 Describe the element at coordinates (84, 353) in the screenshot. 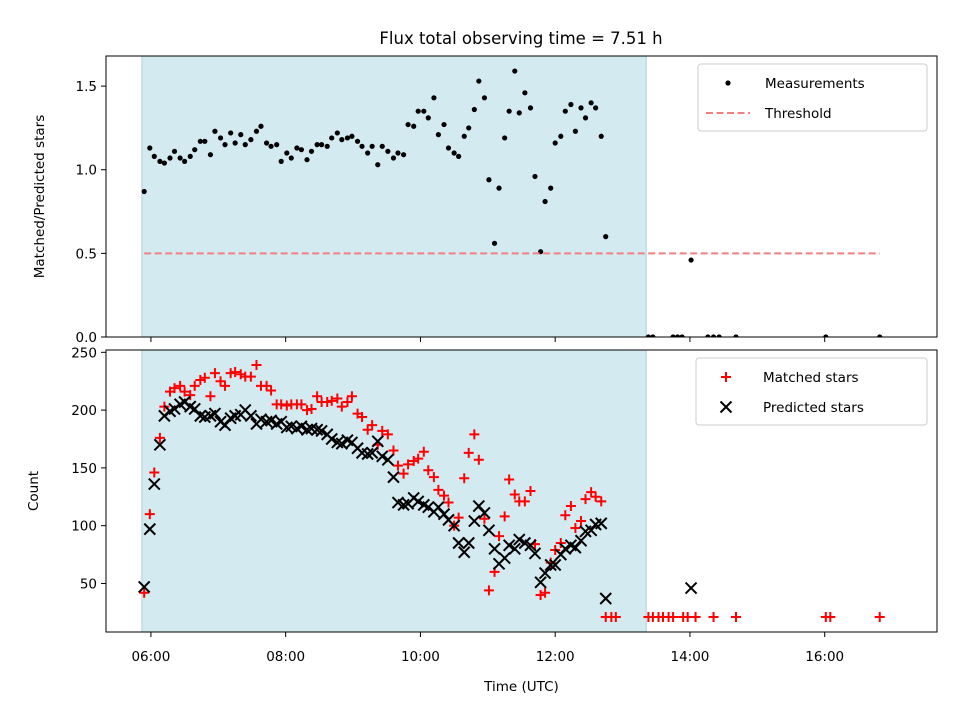

I see `count-ytick-label: 250` at that location.